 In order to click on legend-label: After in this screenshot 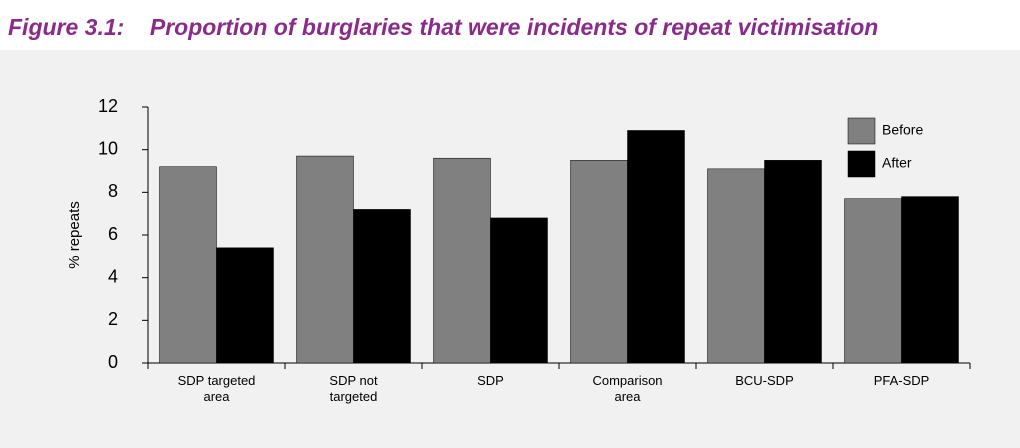, I will do `click(897, 163)`.